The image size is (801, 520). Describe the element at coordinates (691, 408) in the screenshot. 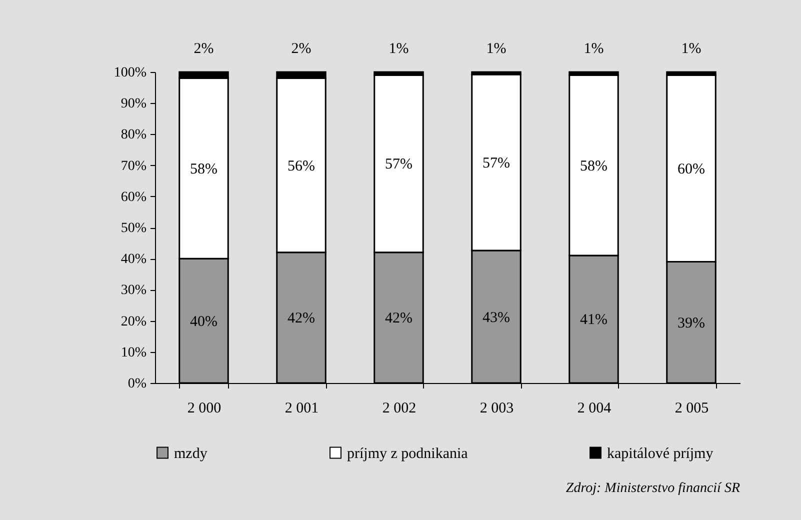

I see `x-tick-label: 2 005` at that location.